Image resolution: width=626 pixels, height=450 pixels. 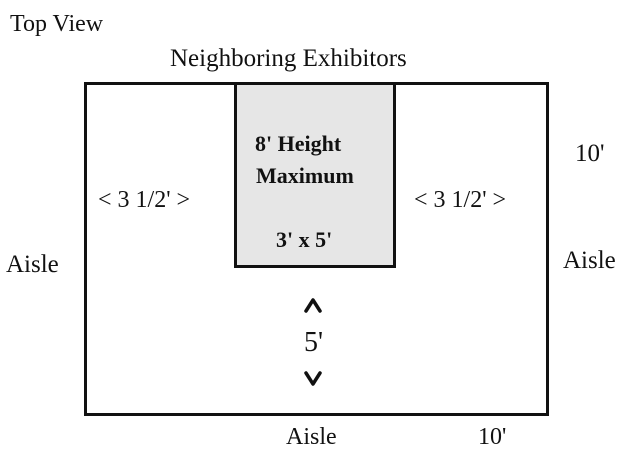 What do you see at coordinates (144, 200) in the screenshot?
I see `left-gap-label: < 3 1/2' >` at bounding box center [144, 200].